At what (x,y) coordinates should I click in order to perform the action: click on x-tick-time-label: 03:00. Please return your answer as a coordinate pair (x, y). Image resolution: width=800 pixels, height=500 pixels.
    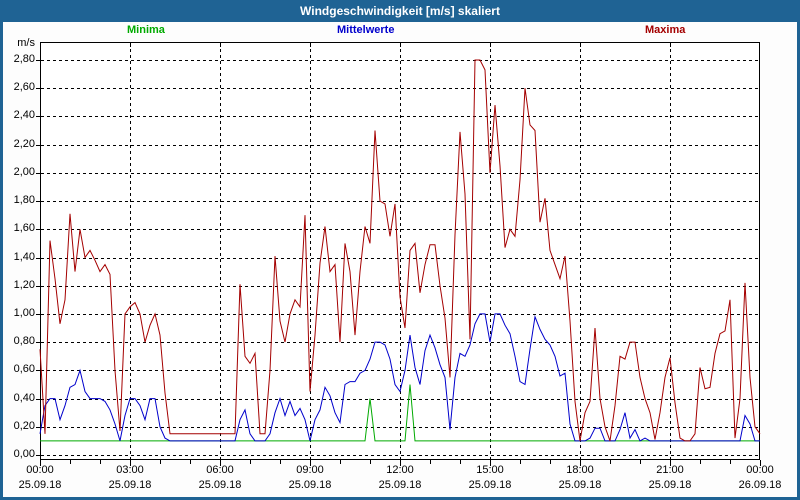
    Looking at the image, I should click on (130, 470).